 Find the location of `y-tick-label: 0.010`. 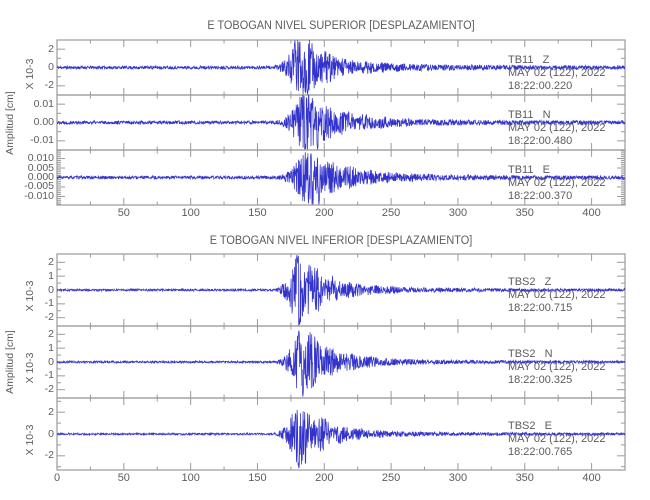

y-tick-label: 0.010 is located at coordinates (40, 158).